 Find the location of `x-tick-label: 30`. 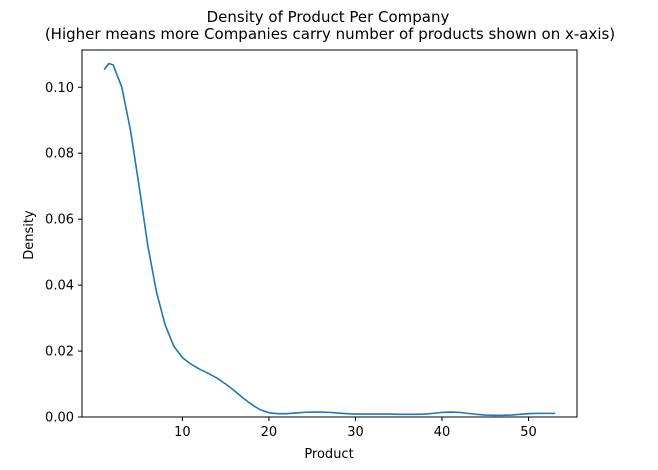

x-tick-label: 30 is located at coordinates (355, 432).